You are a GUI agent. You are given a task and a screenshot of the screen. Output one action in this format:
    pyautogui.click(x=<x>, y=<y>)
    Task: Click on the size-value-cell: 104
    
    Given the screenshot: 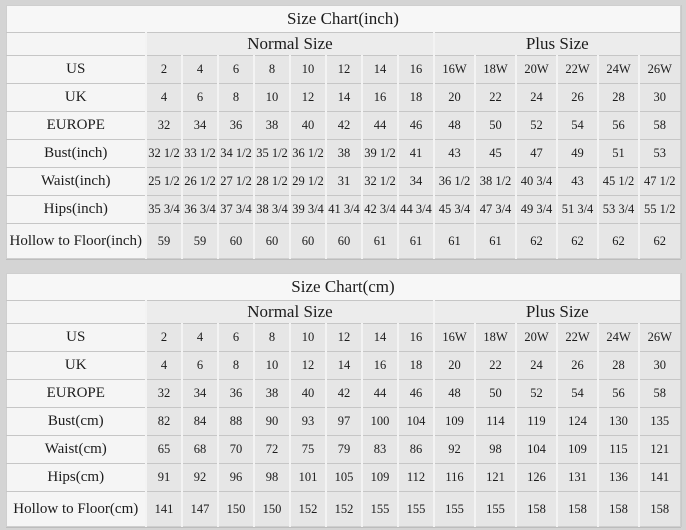 What is the action you would take?
    pyautogui.click(x=415, y=421)
    